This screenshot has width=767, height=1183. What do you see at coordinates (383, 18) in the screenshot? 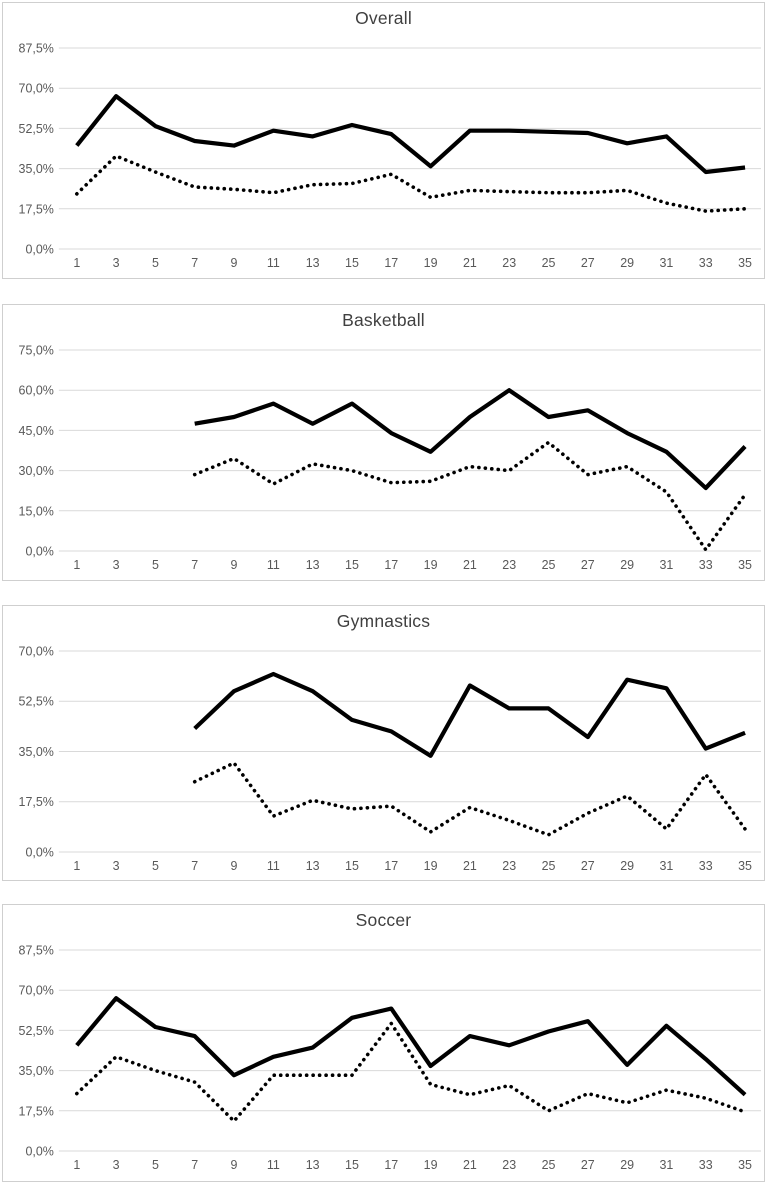
I see `chart-title-overall: Overall` at bounding box center [383, 18].